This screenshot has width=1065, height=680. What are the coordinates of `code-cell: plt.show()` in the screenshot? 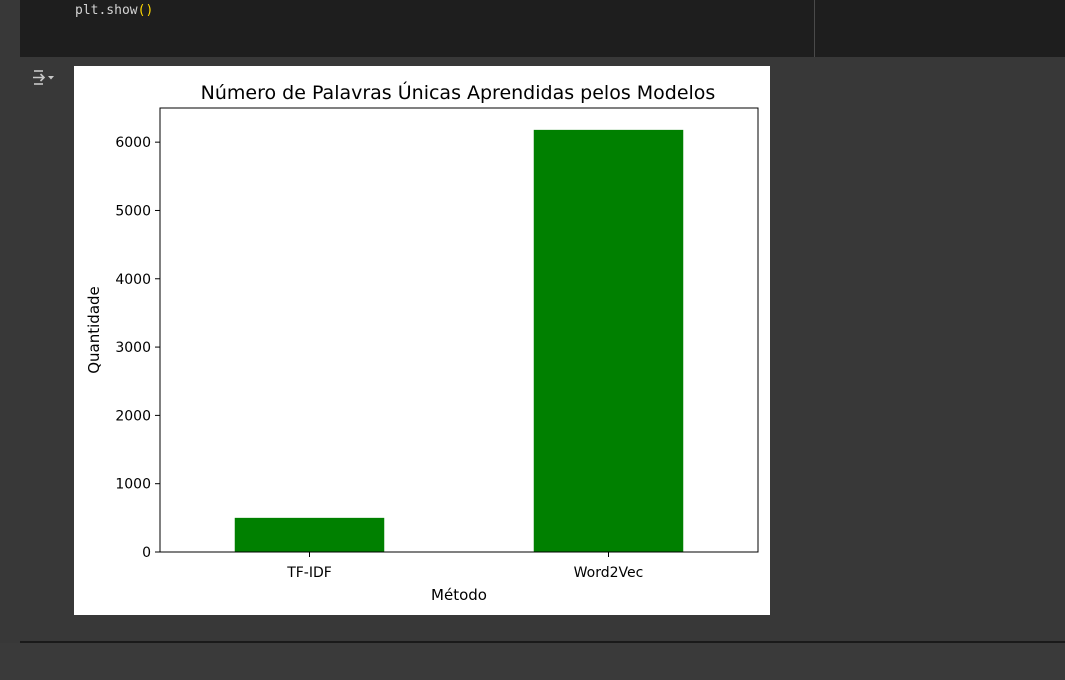 It's located at (542, 28).